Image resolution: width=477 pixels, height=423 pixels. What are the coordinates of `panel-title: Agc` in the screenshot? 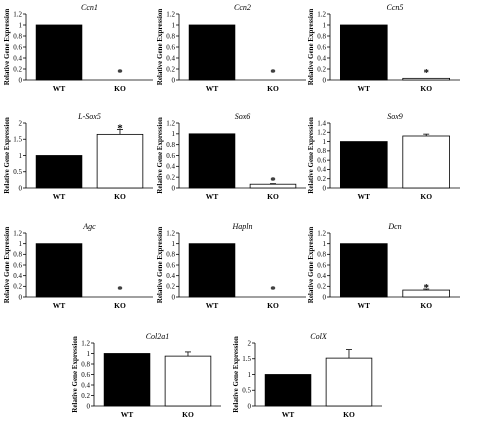 It's located at (89, 226).